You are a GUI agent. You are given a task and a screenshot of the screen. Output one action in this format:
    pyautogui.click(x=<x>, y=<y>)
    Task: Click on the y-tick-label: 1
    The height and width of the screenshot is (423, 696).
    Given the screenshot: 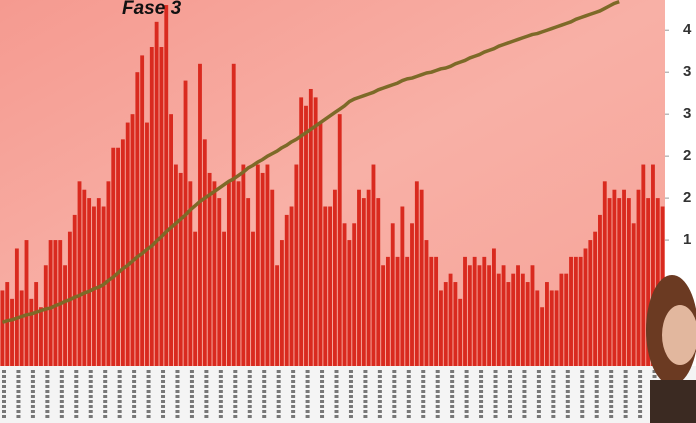 What is the action you would take?
    pyautogui.click(x=687, y=239)
    